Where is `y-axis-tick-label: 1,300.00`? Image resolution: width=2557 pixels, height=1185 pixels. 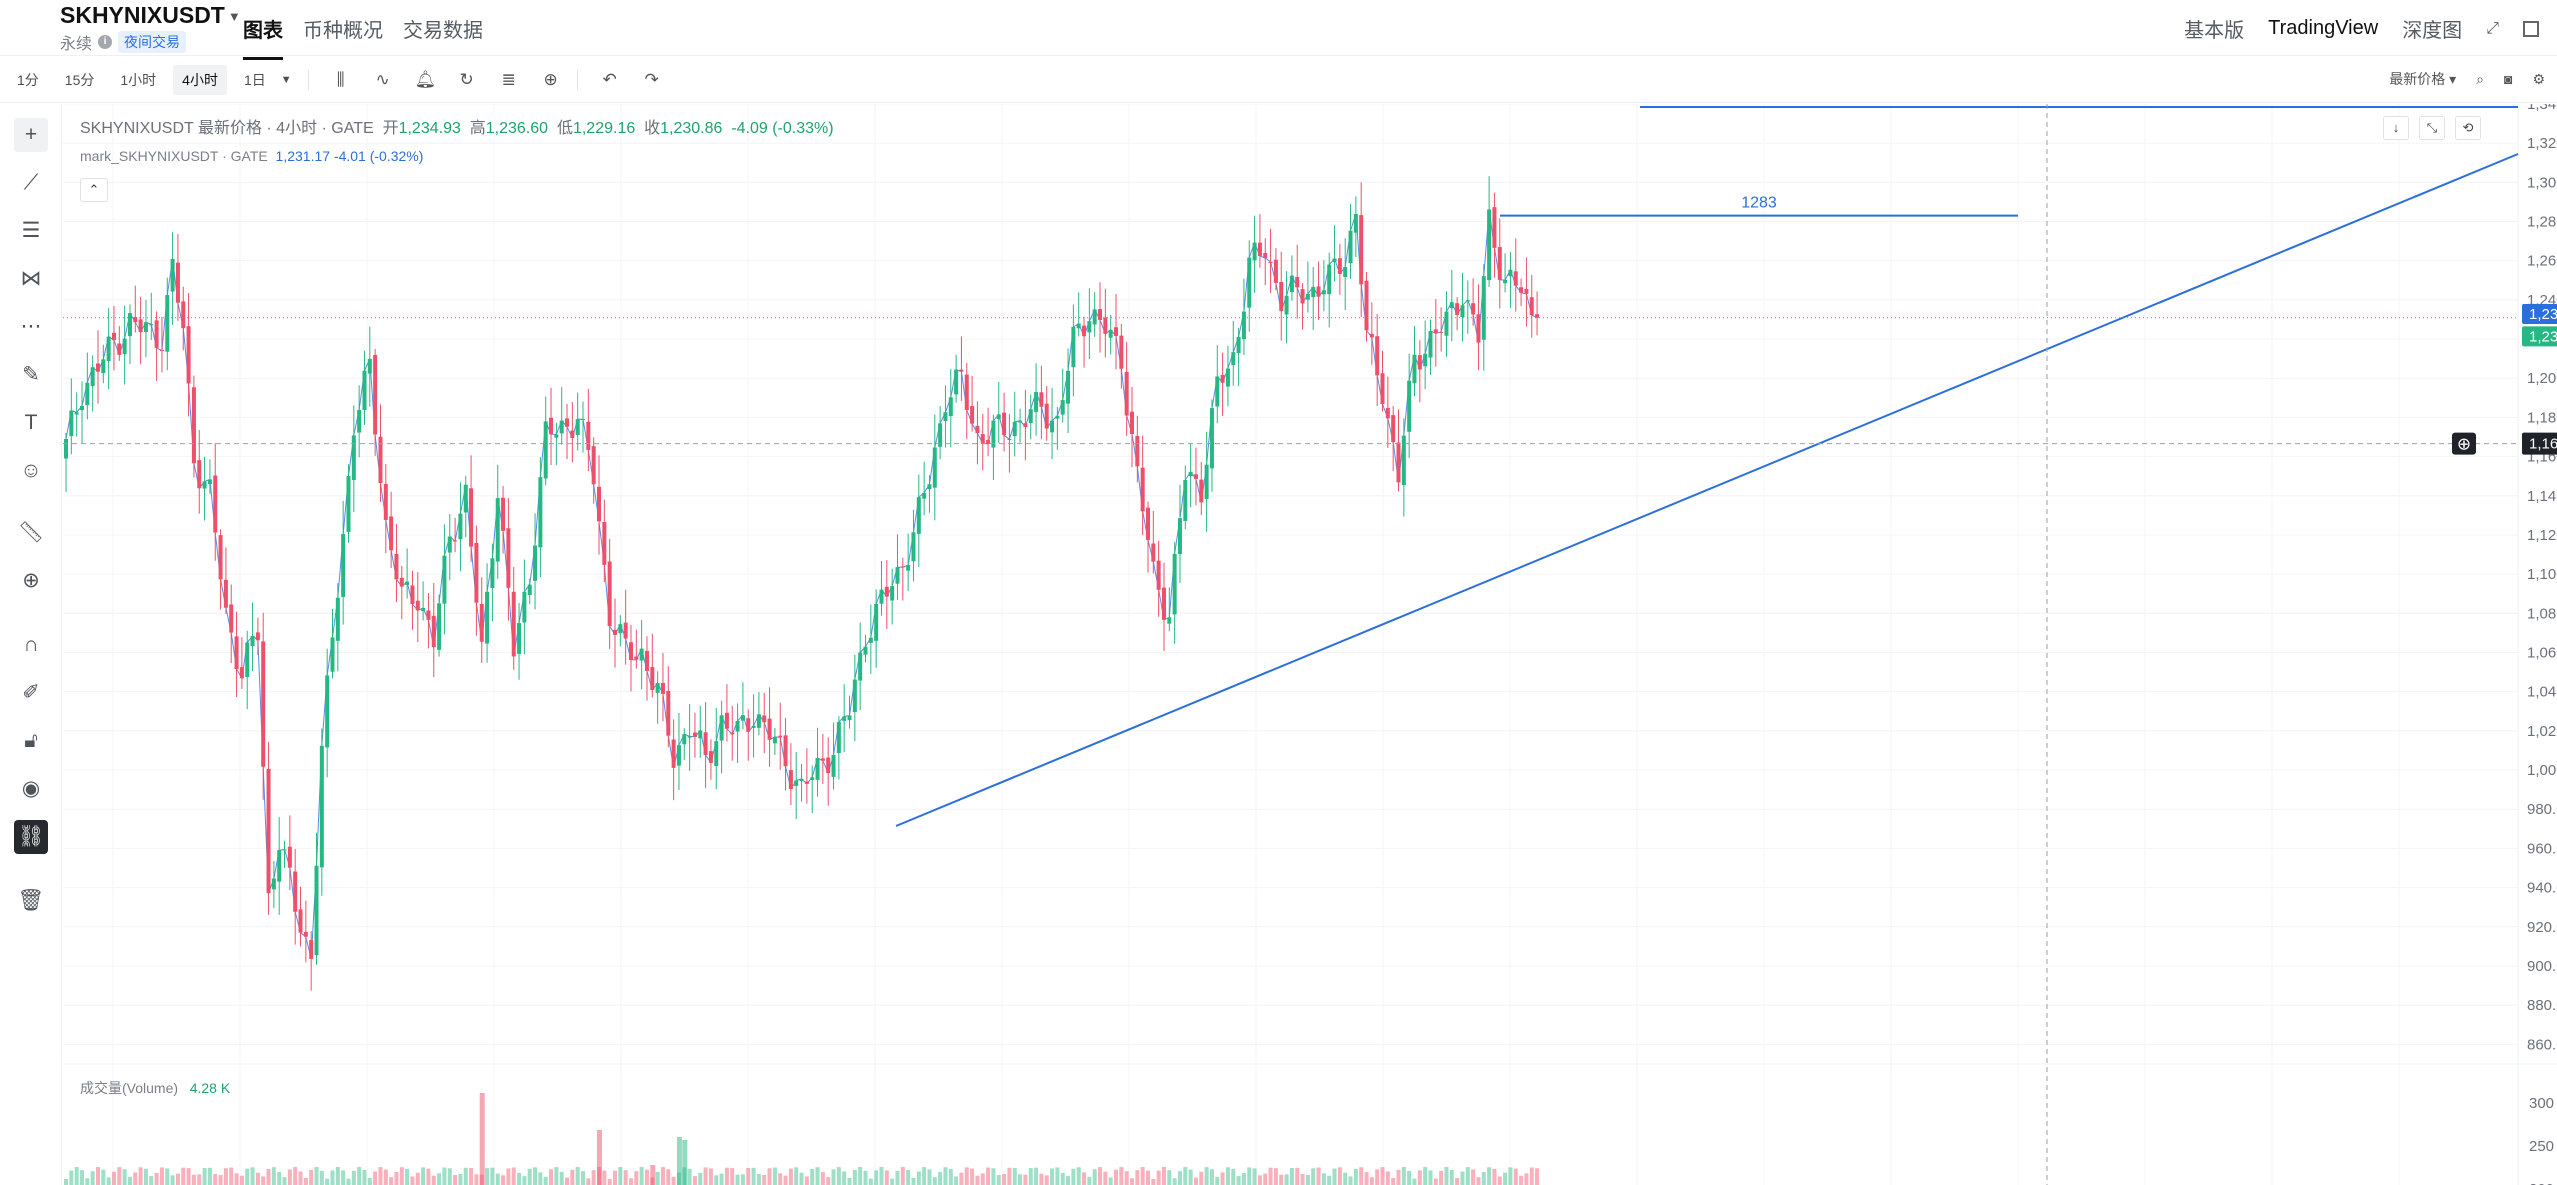
y-axis-tick-label: 1,300.00 is located at coordinates (2542, 182).